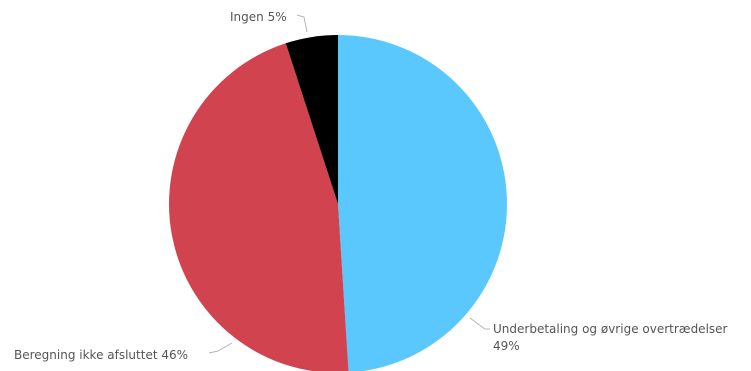  What do you see at coordinates (506, 346) in the screenshot?
I see `slice-value-underbetaling: 49%` at bounding box center [506, 346].